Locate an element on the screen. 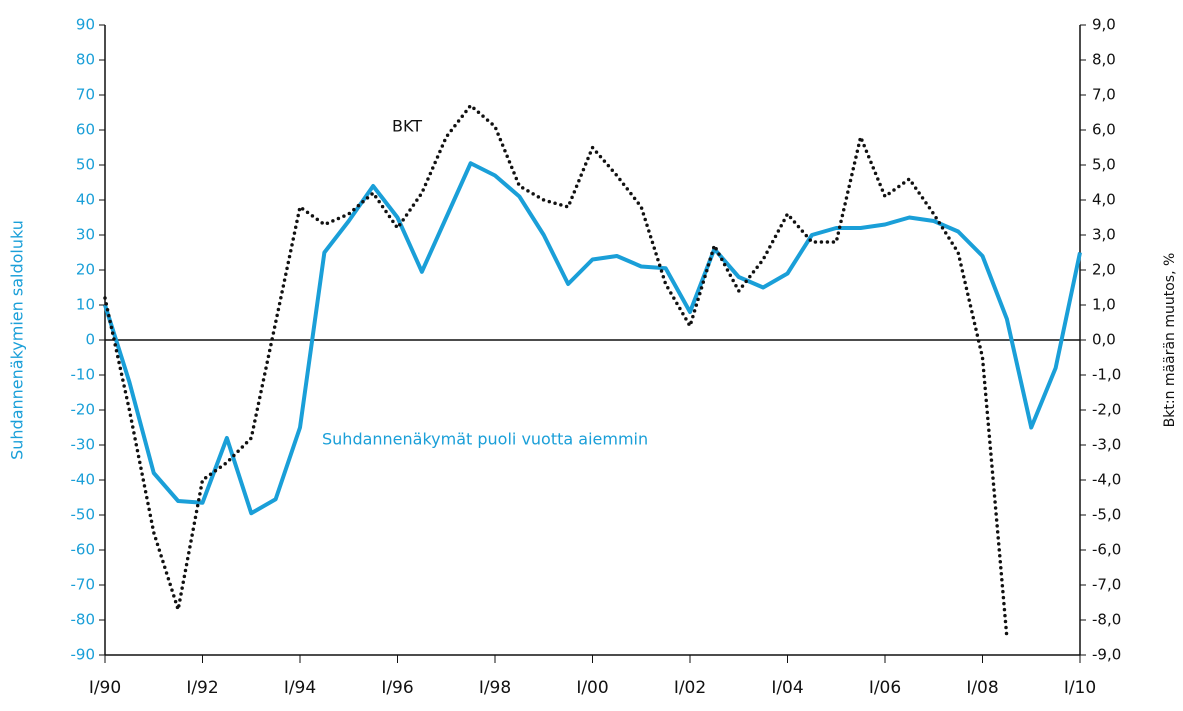 The height and width of the screenshot is (711, 1183). y2-tick-label: 7,0 is located at coordinates (1104, 95).